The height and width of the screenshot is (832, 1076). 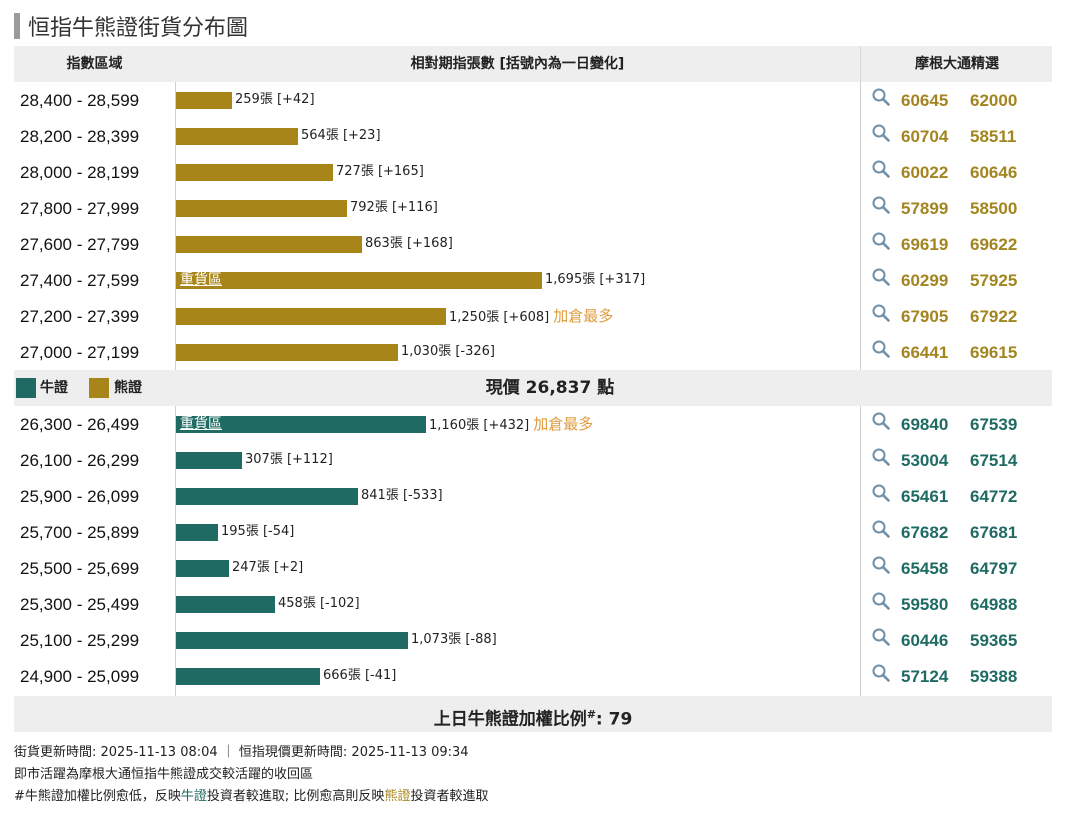 What do you see at coordinates (925, 316) in the screenshot?
I see `warrant-code-link: 67905` at bounding box center [925, 316].